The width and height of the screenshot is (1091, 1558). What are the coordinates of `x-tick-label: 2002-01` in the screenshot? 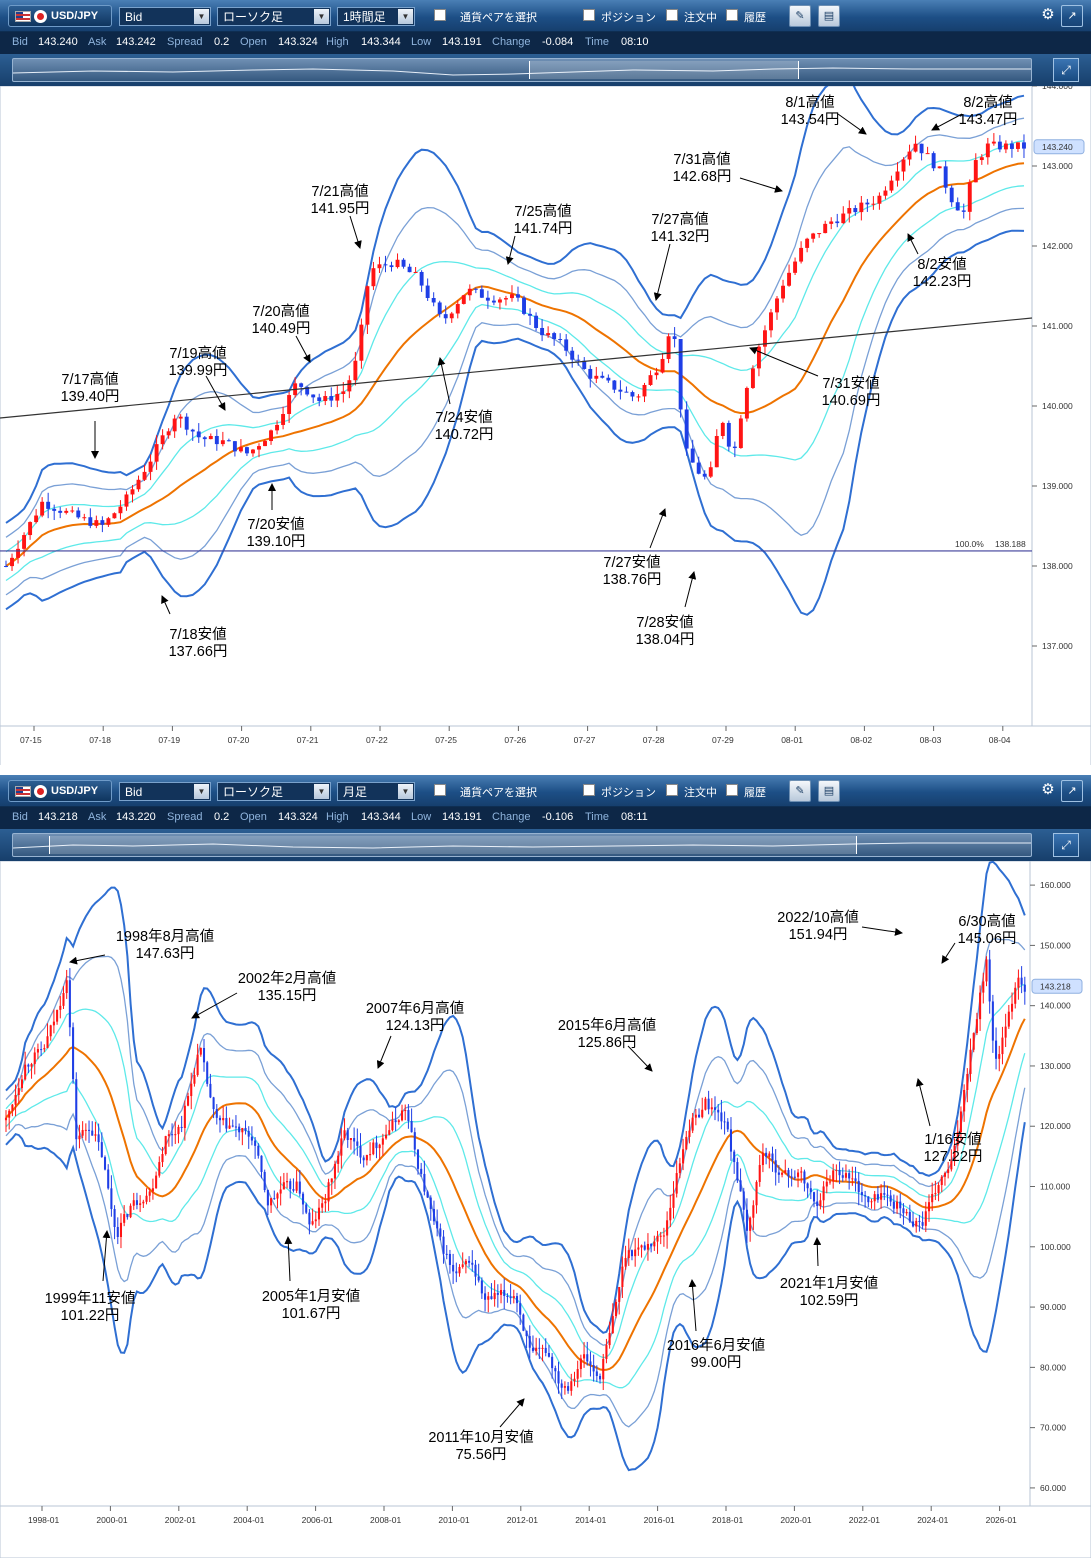 It's located at (180, 1520).